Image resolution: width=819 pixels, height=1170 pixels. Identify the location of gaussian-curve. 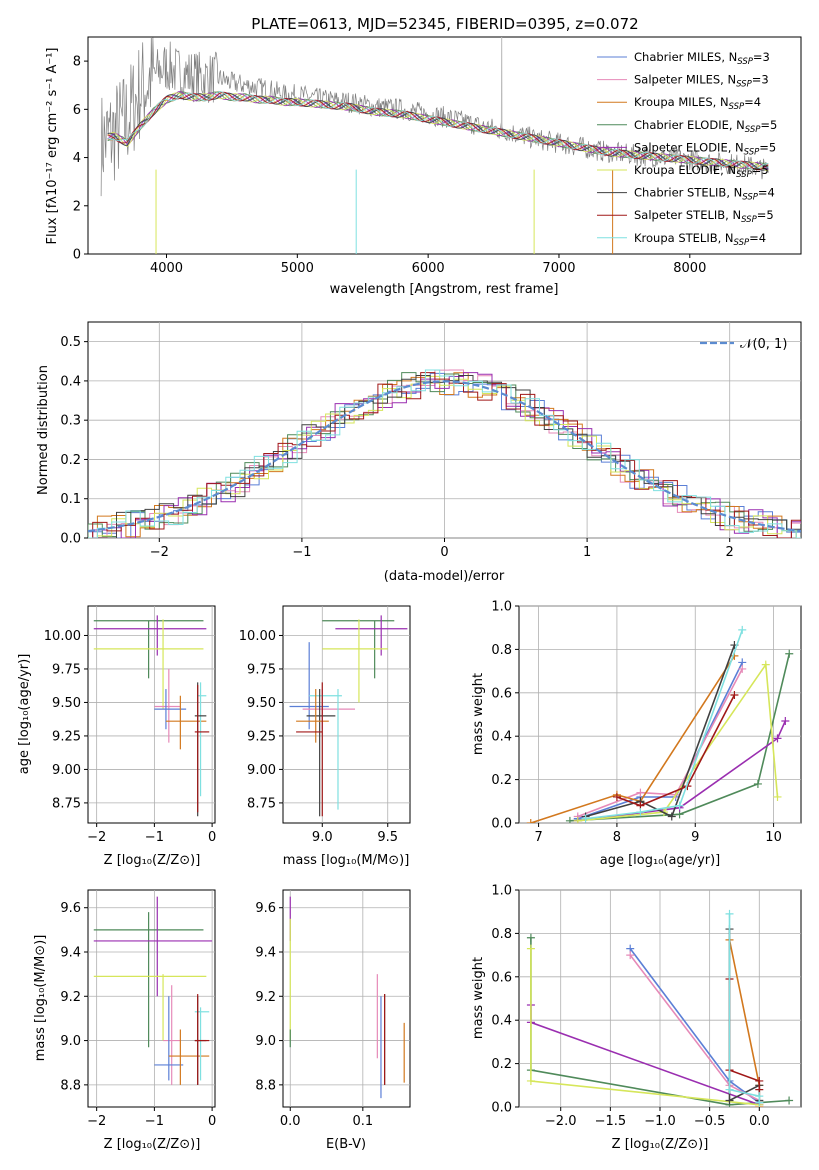
(444, 456).